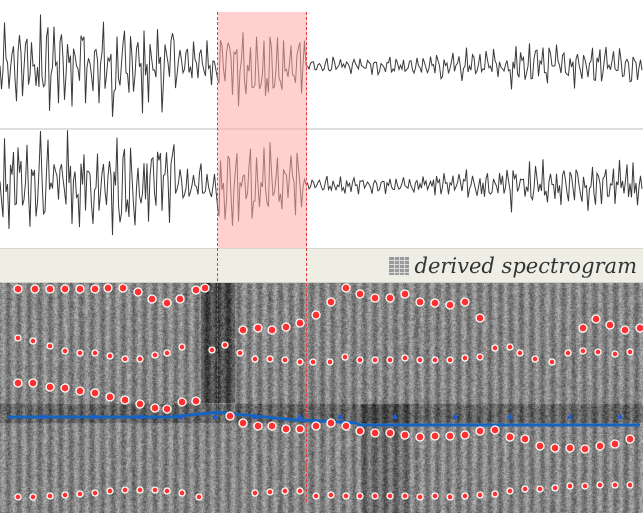 Image resolution: width=643 pixels, height=513 pixels. Describe the element at coordinates (398, 266) in the screenshot. I see `grid-icon` at that location.